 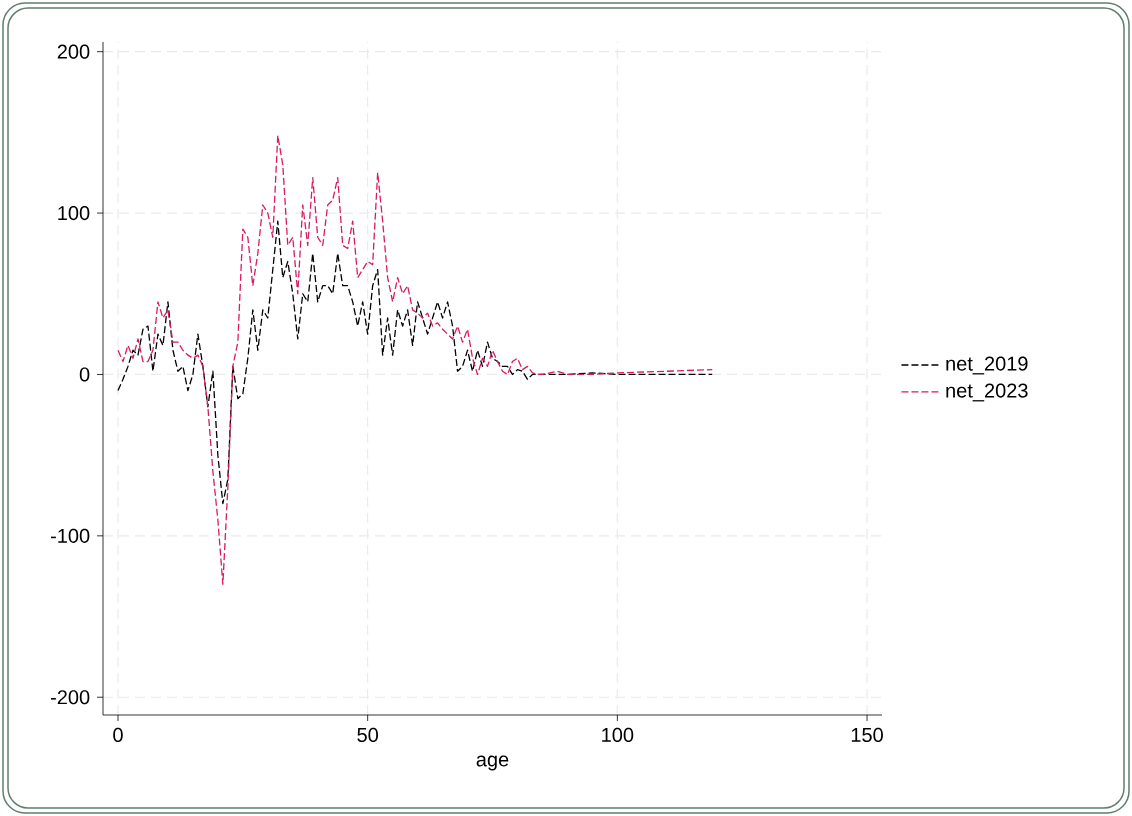 I want to click on x-tick-label: 150, so click(x=867, y=735).